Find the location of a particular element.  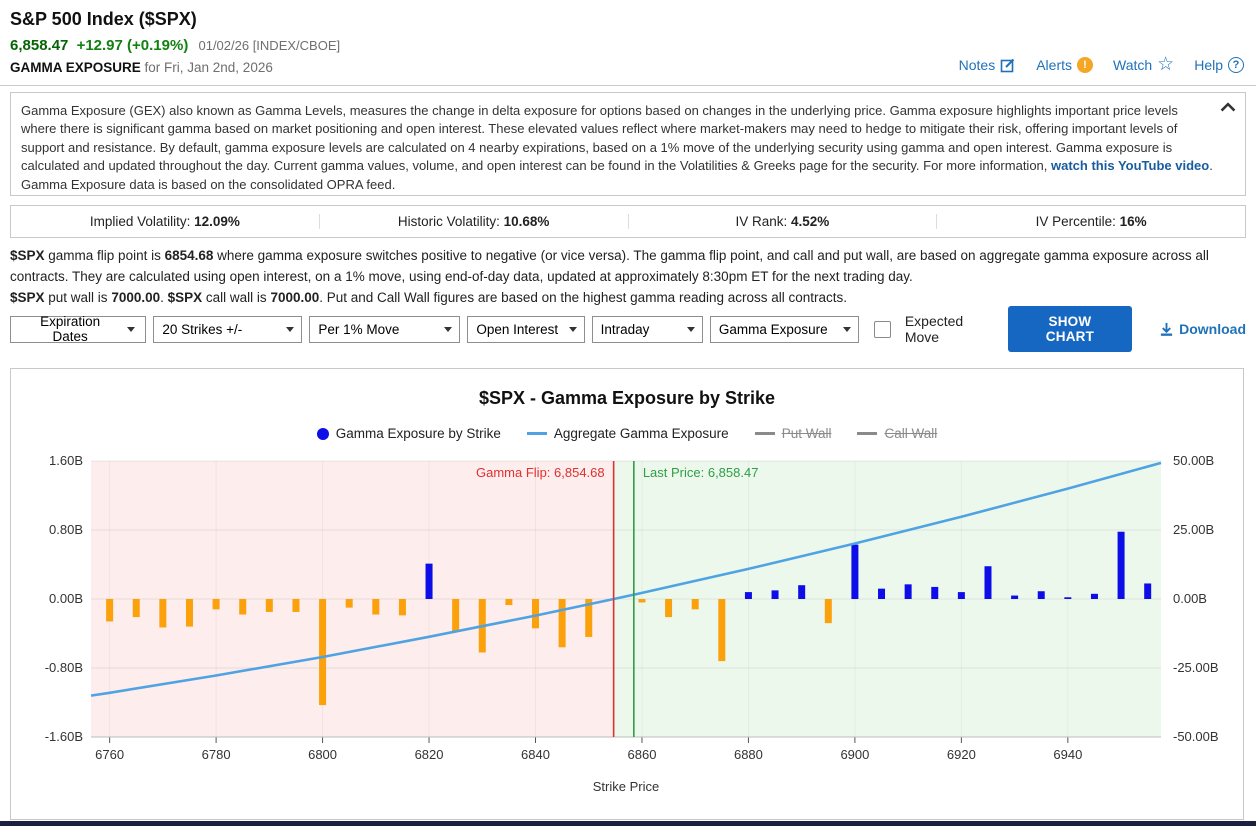

svg-text: 6900 is located at coordinates (854, 754).